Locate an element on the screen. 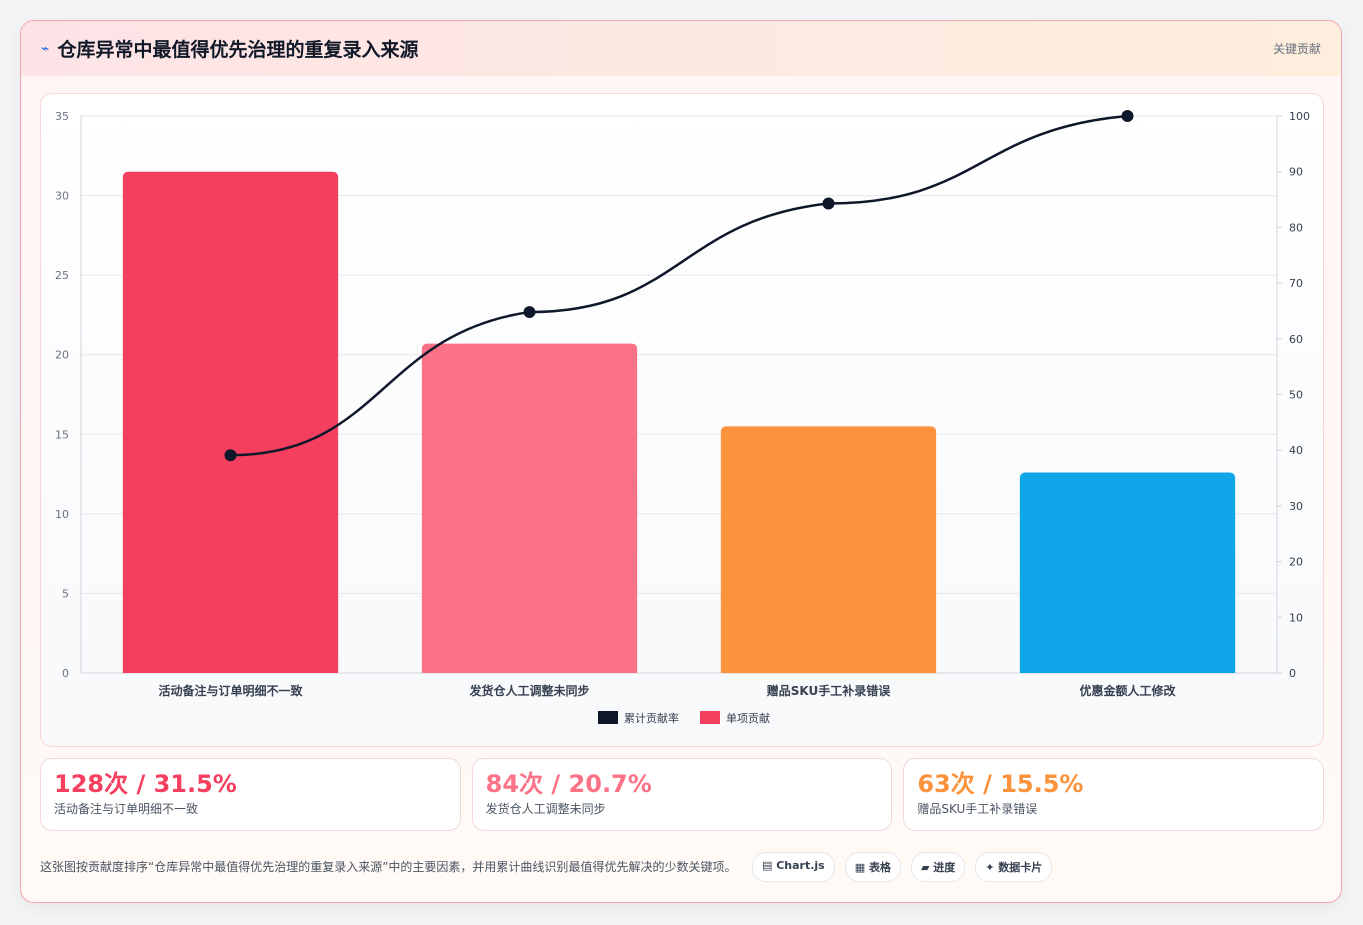 The height and width of the screenshot is (925, 1363). legend-label: 累计贡献率 is located at coordinates (651, 718).